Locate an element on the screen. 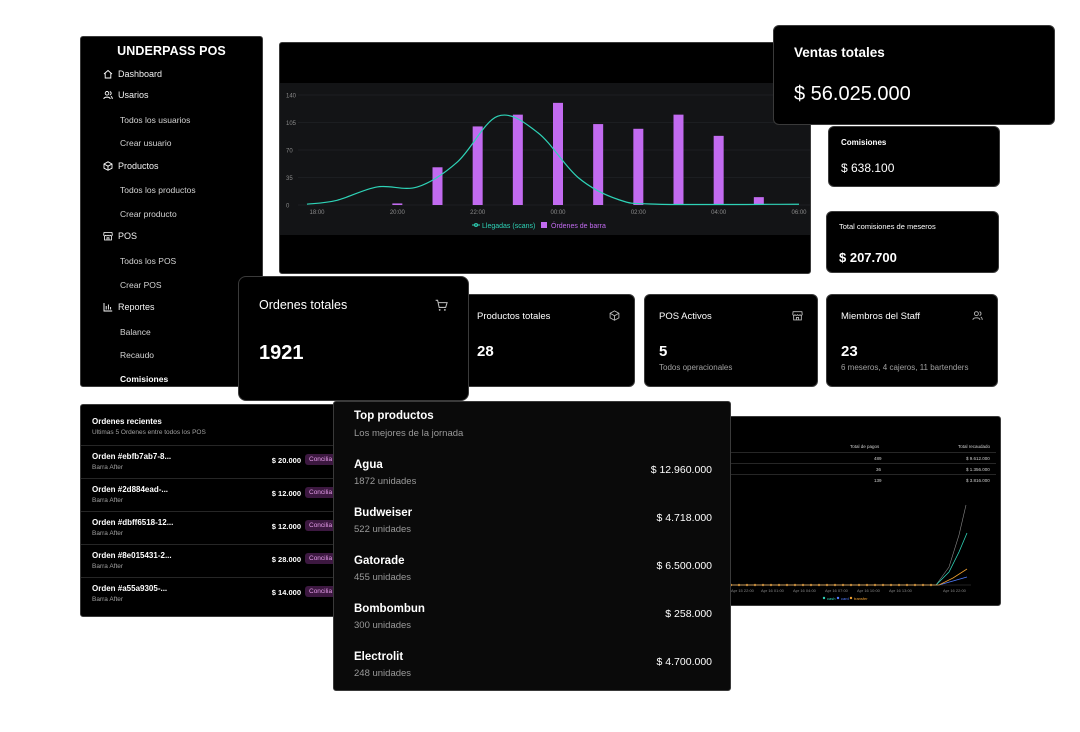 The width and height of the screenshot is (1080, 732). y-tick-label: 35 is located at coordinates (289, 179).